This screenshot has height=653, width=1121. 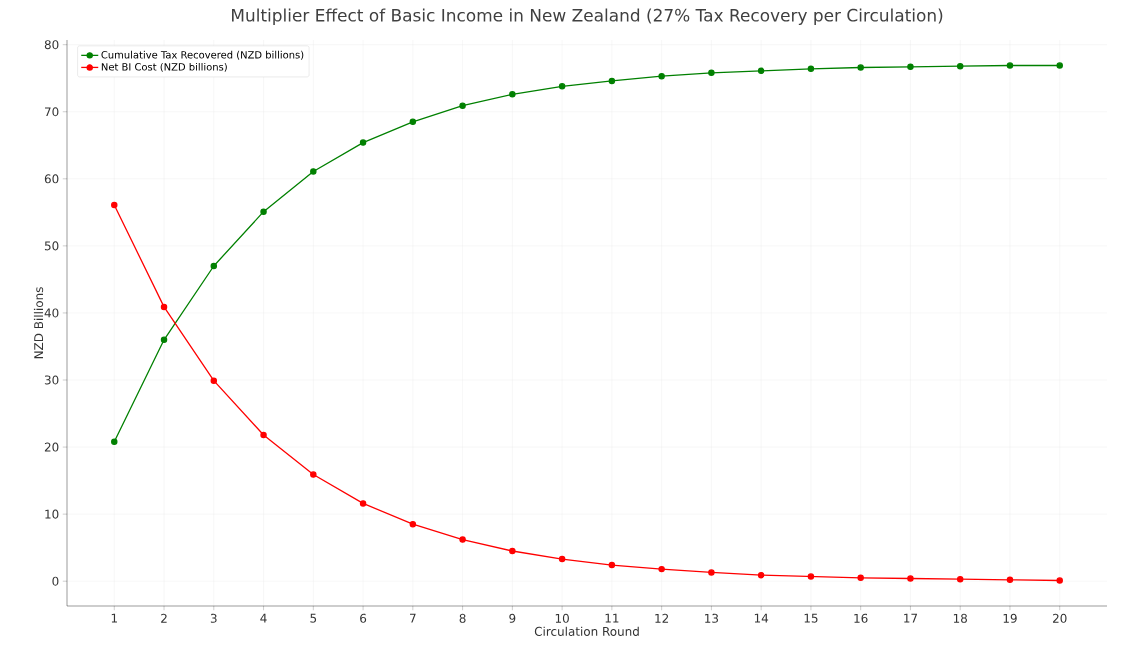 I want to click on x-tick-label: 7, so click(x=413, y=618).